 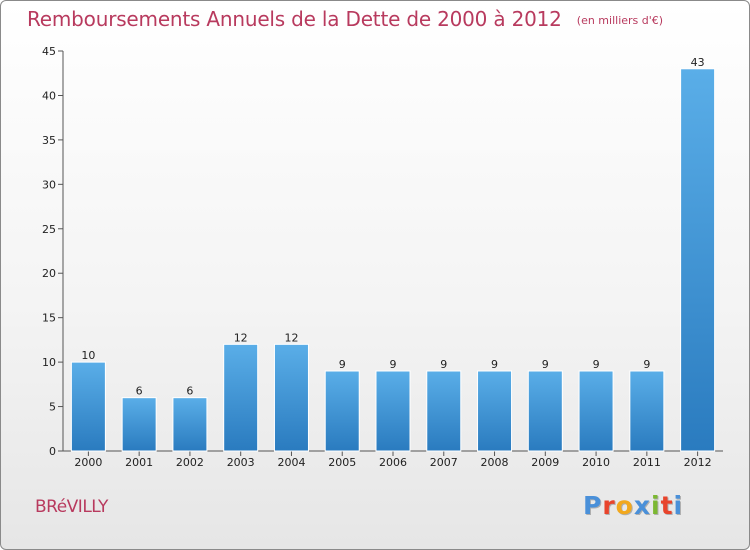 What do you see at coordinates (49, 95) in the screenshot?
I see `y-tick-label: 40` at bounding box center [49, 95].